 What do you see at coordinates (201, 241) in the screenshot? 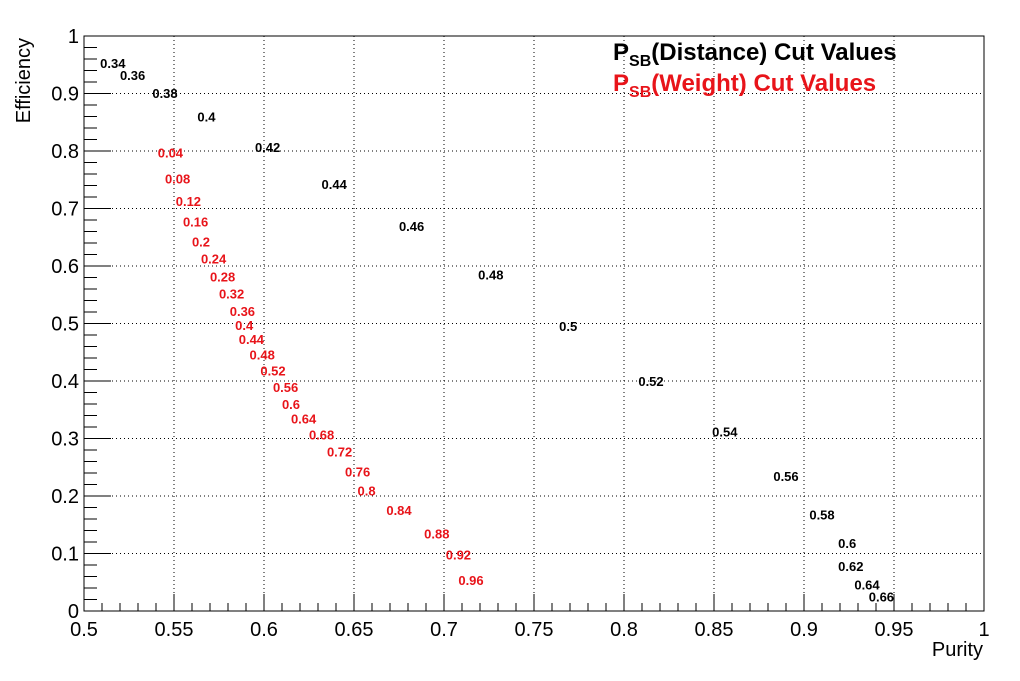
I see `point-label: 0.2` at bounding box center [201, 241].